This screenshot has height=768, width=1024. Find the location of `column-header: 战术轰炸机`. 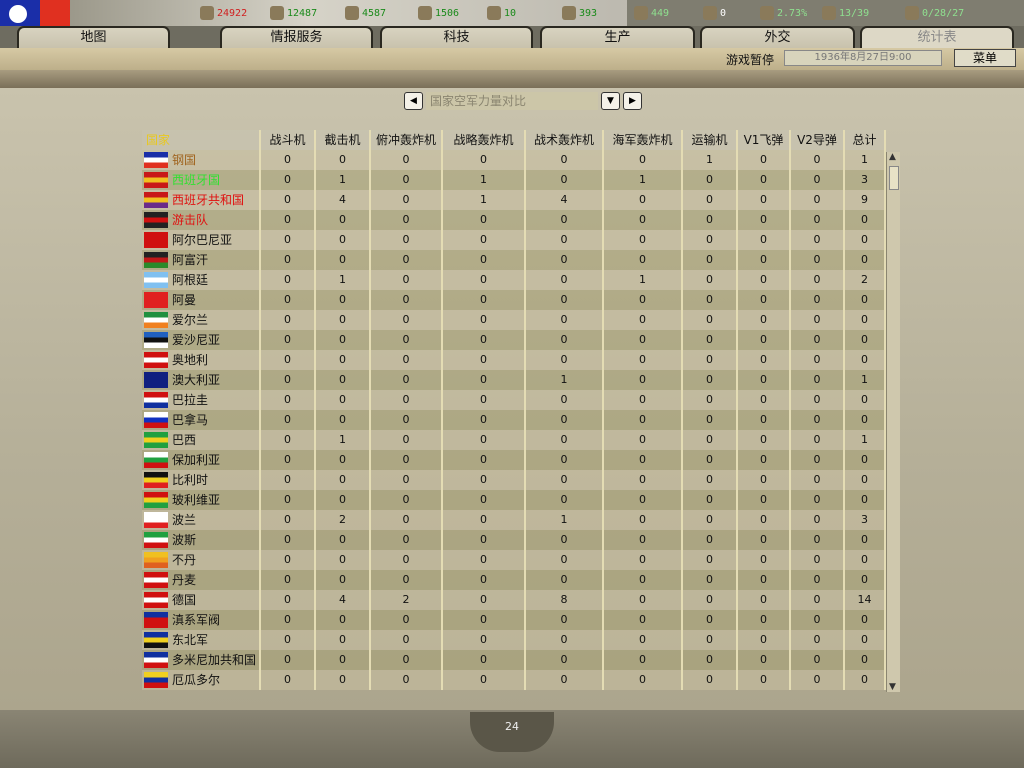

column-header: 战术轰炸机 is located at coordinates (565, 140).